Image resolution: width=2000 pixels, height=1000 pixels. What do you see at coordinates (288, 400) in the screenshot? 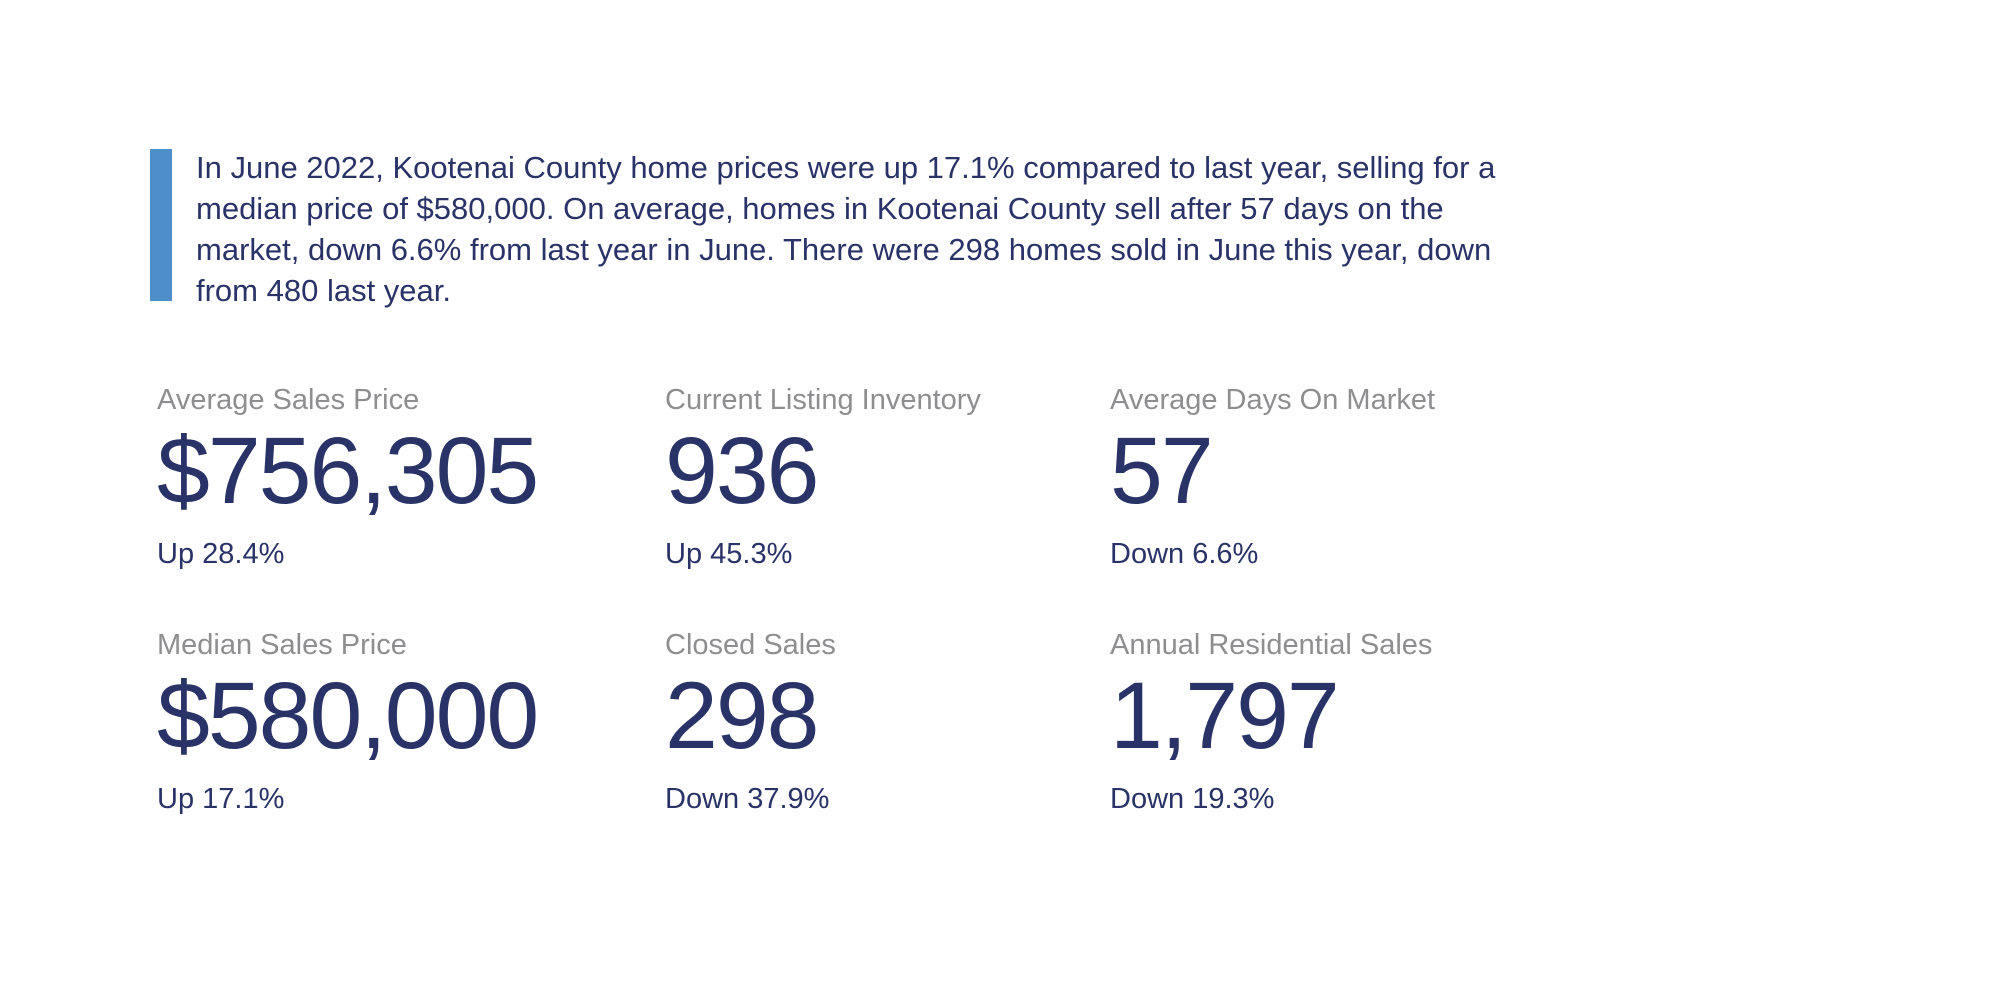
I see `stat-label: Average Sales Price` at bounding box center [288, 400].